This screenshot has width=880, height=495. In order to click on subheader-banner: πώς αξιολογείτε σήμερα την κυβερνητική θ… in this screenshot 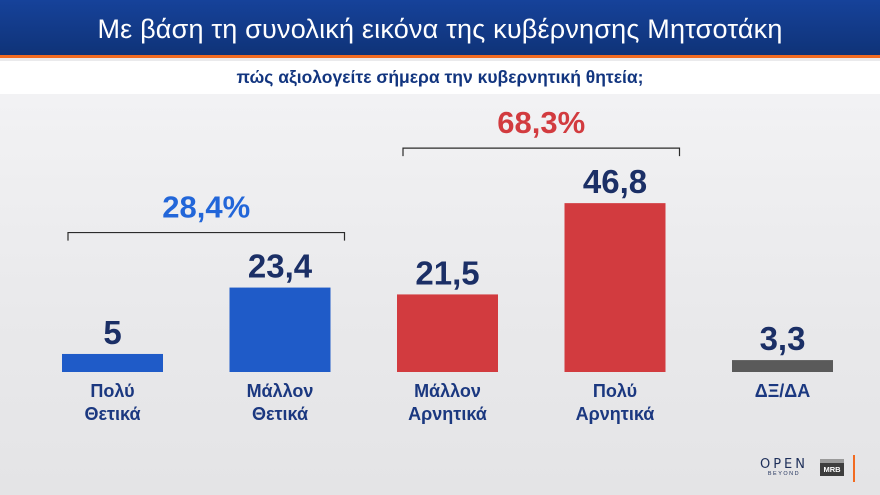, I will do `click(440, 77)`.